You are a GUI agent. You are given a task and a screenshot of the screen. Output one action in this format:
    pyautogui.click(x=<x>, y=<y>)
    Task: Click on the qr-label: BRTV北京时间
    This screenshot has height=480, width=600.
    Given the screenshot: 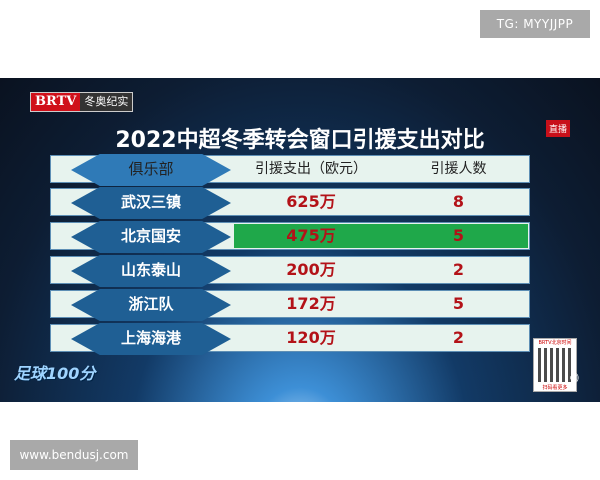 What is the action you would take?
    pyautogui.click(x=555, y=343)
    